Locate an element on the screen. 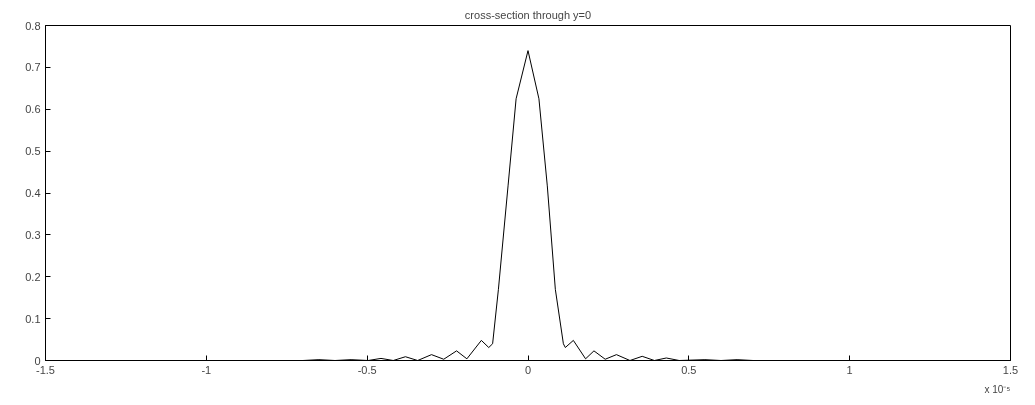  y-tick-label: 0.8 is located at coordinates (33, 25).